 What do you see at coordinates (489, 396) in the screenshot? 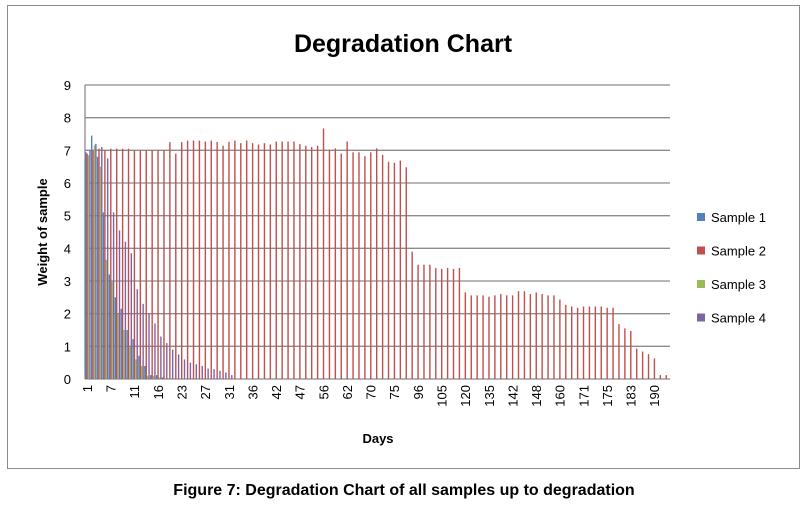
I see `x-tick-label: 135` at bounding box center [489, 396].